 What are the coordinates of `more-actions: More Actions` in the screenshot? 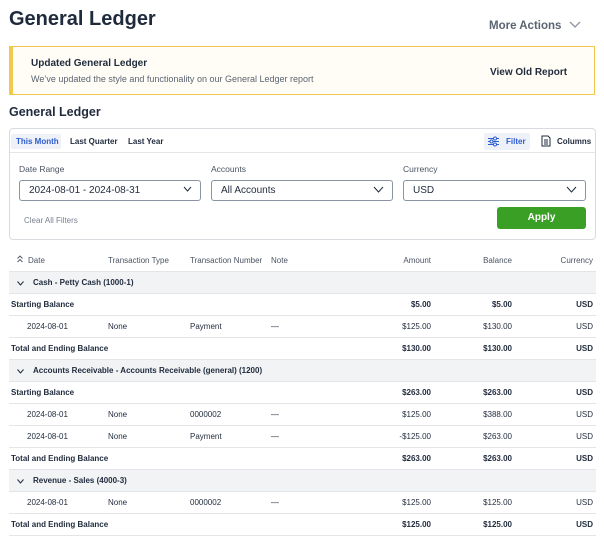 It's located at (535, 26).